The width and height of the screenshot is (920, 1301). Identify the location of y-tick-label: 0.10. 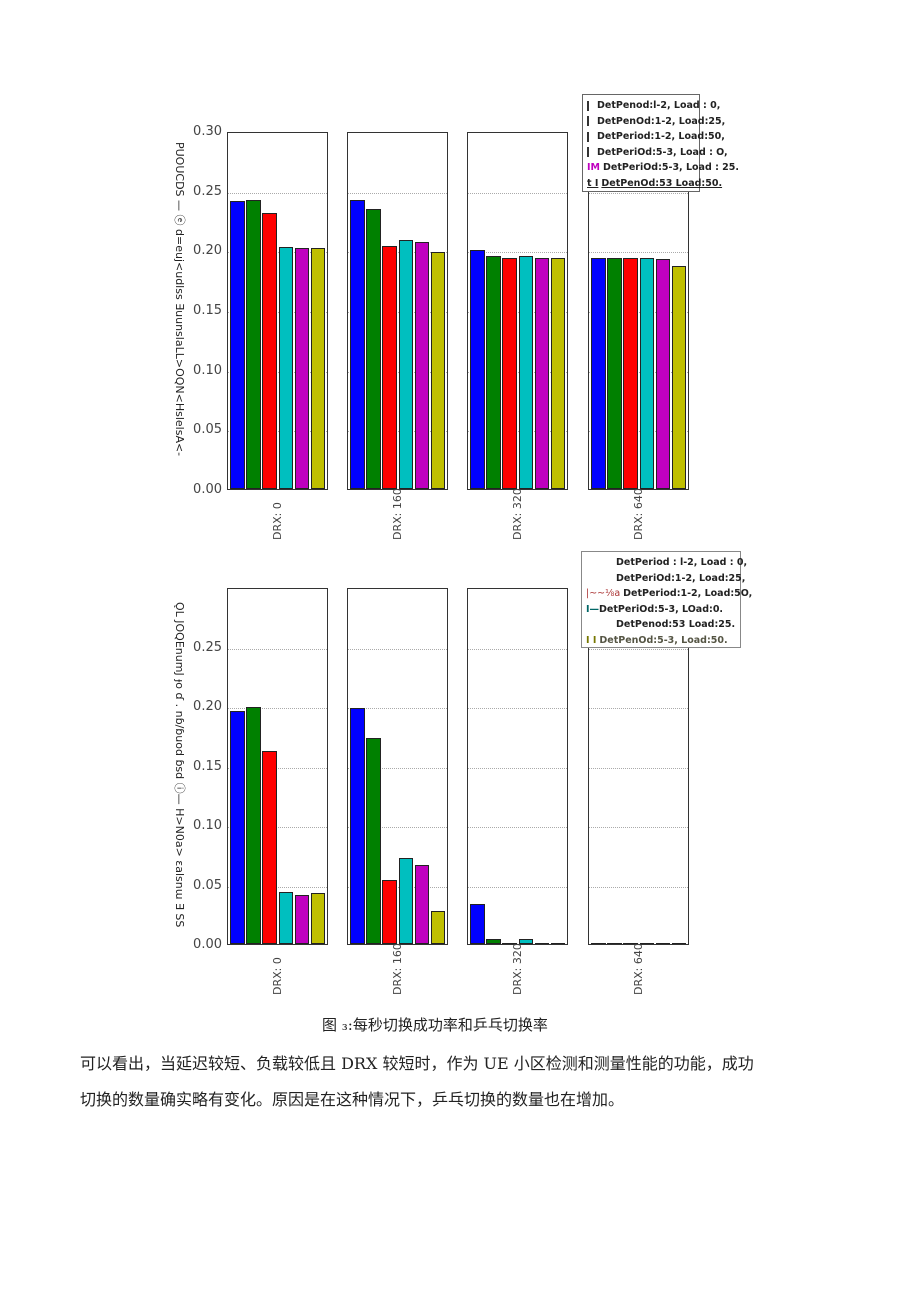
(207, 370).